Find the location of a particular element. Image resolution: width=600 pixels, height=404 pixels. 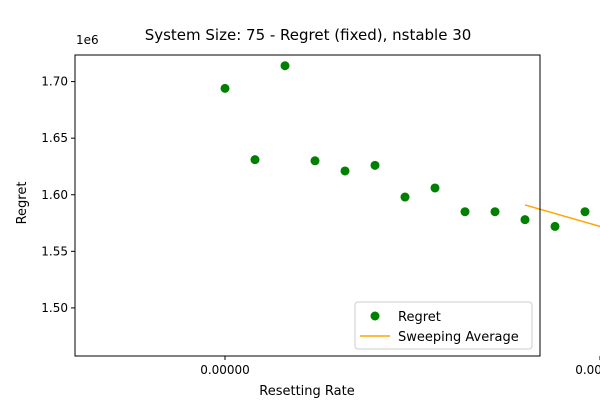

legend: Regret Sweeping Average is located at coordinates (443, 325).